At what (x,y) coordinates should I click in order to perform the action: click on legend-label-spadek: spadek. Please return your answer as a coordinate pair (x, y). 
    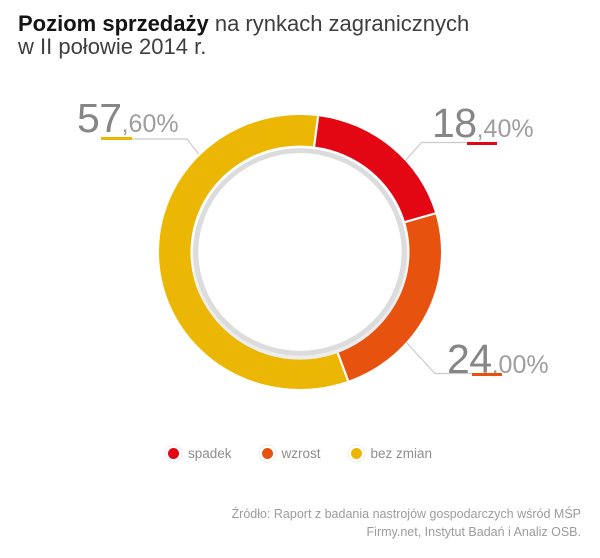
    Looking at the image, I should click on (209, 453).